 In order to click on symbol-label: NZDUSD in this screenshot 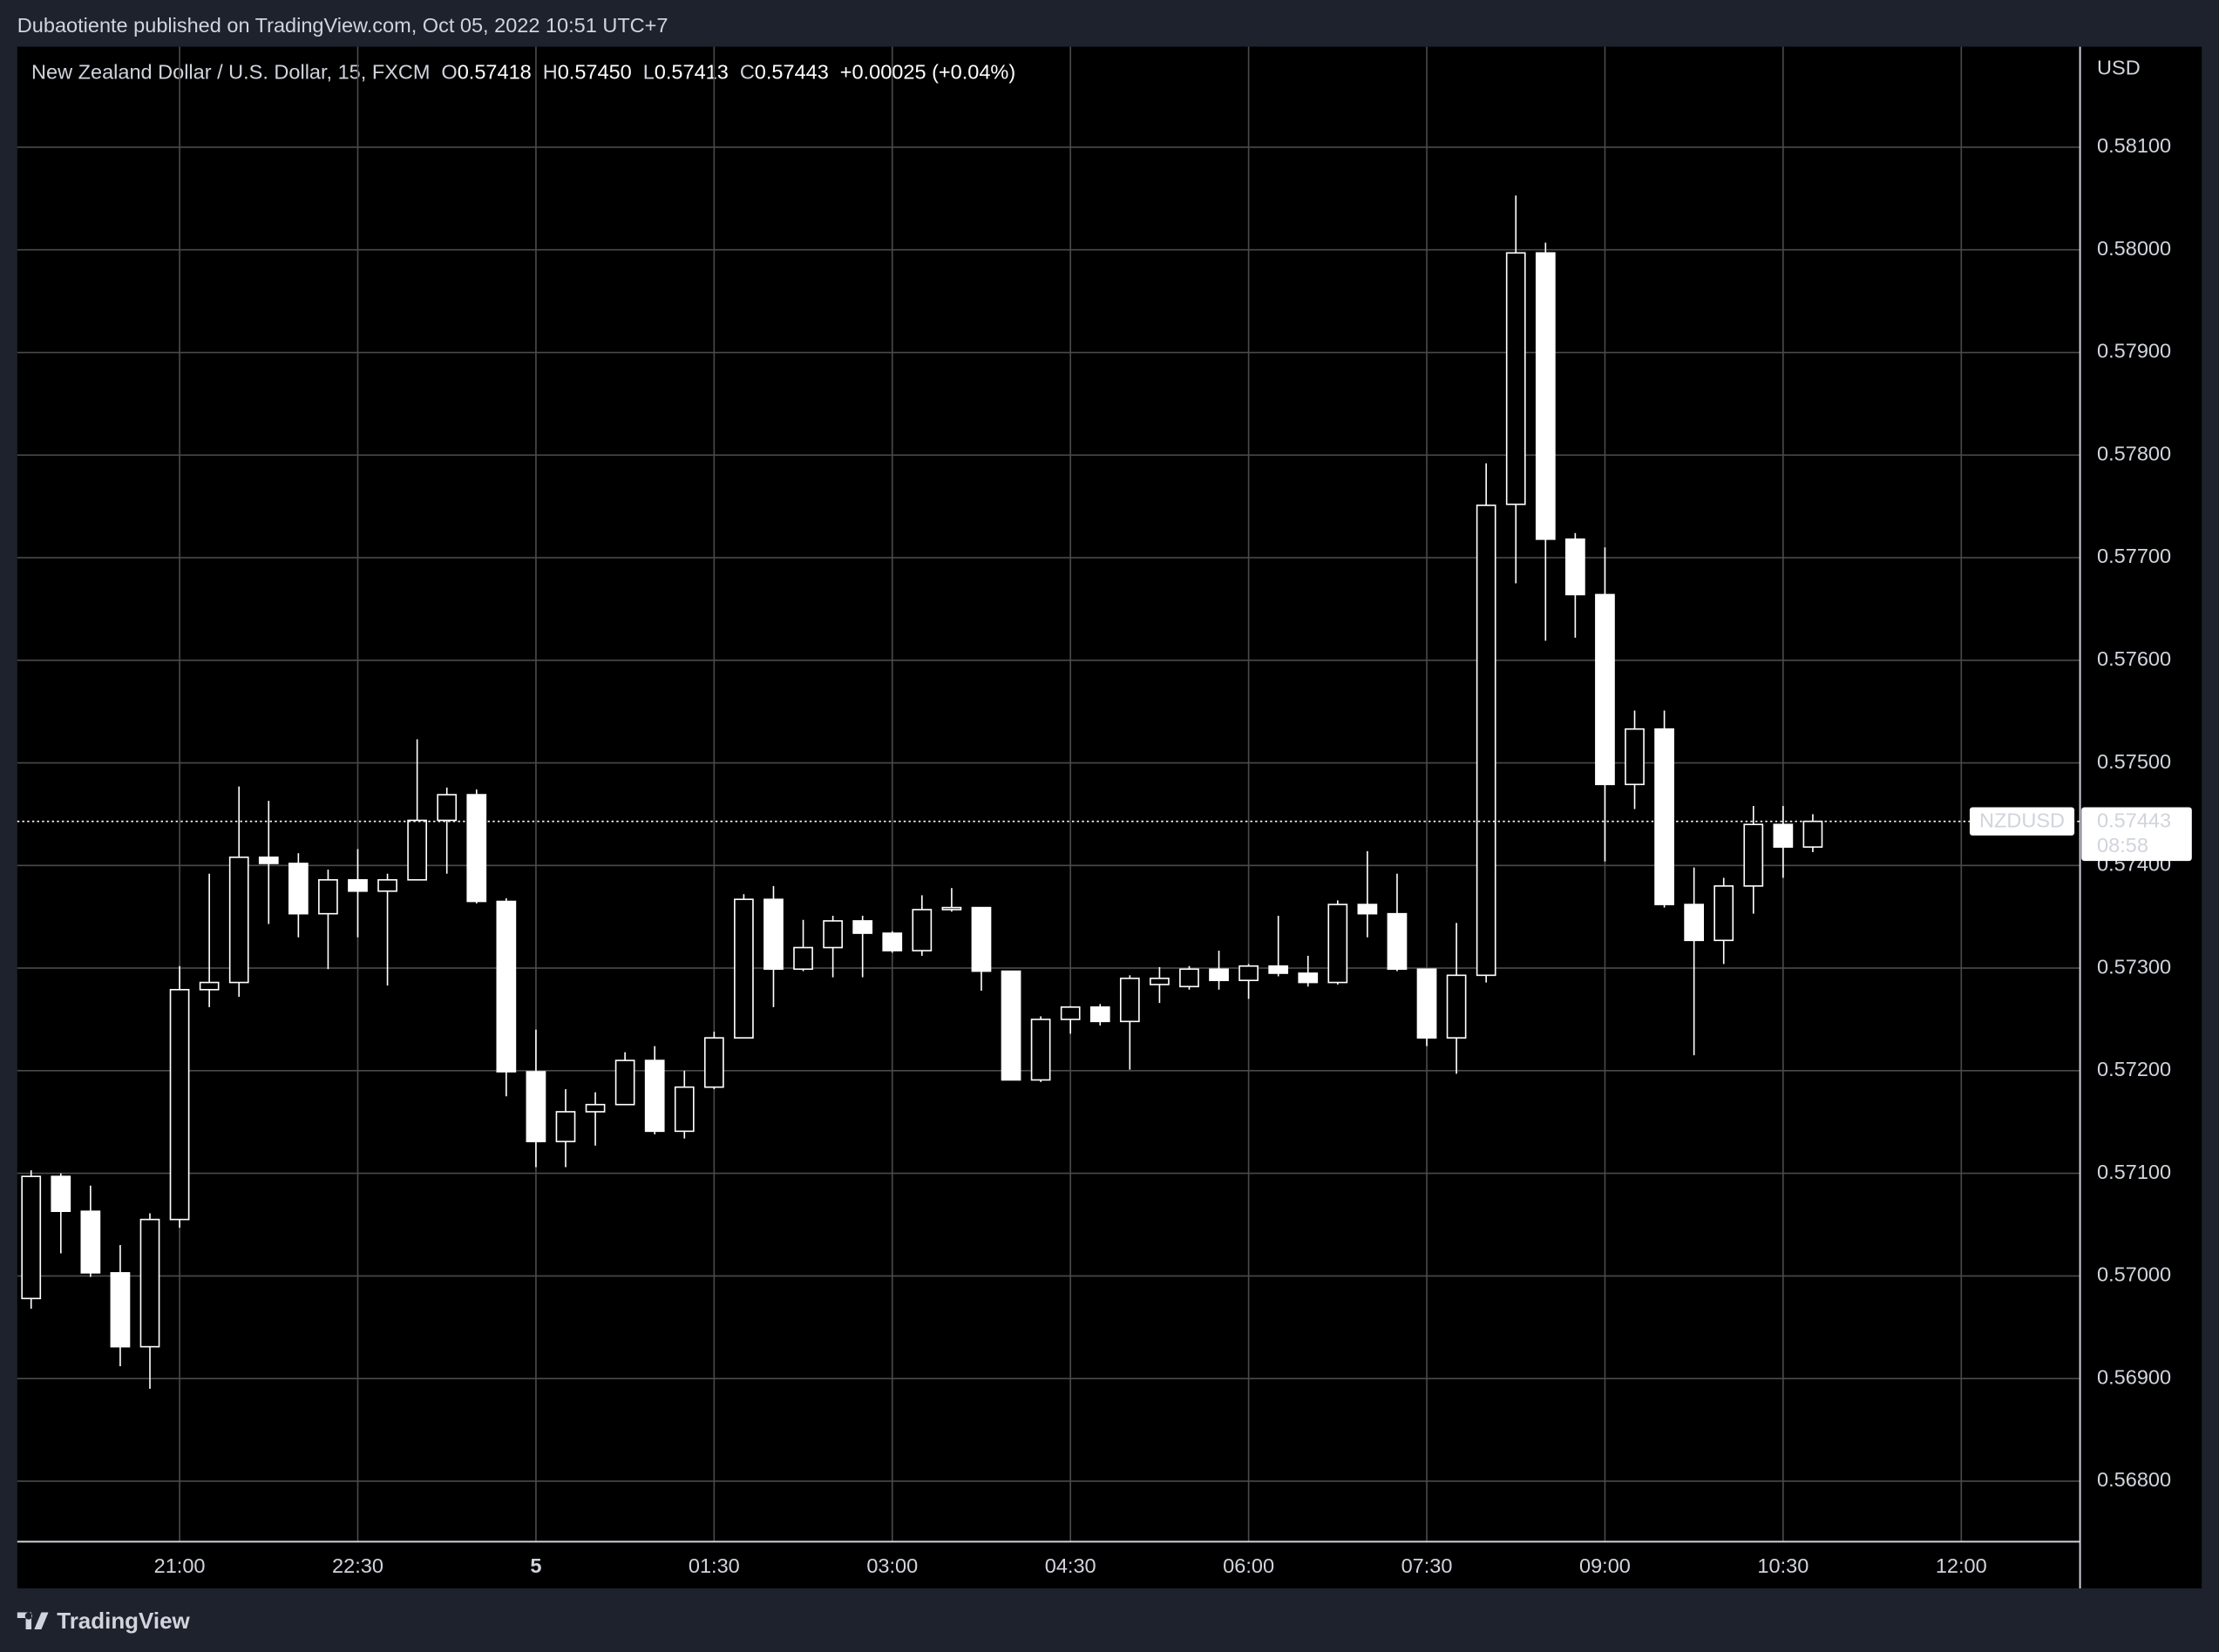, I will do `click(2022, 820)`.